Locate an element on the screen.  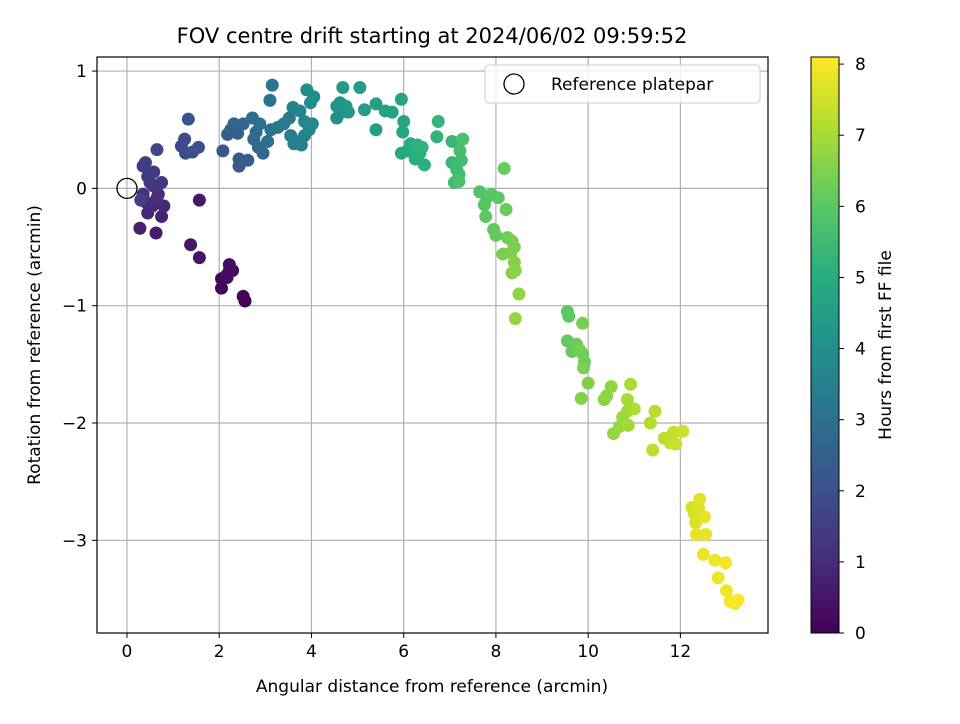
x-axis-ticks: 0 2 4 6 8 10 12 is located at coordinates (407, 647).